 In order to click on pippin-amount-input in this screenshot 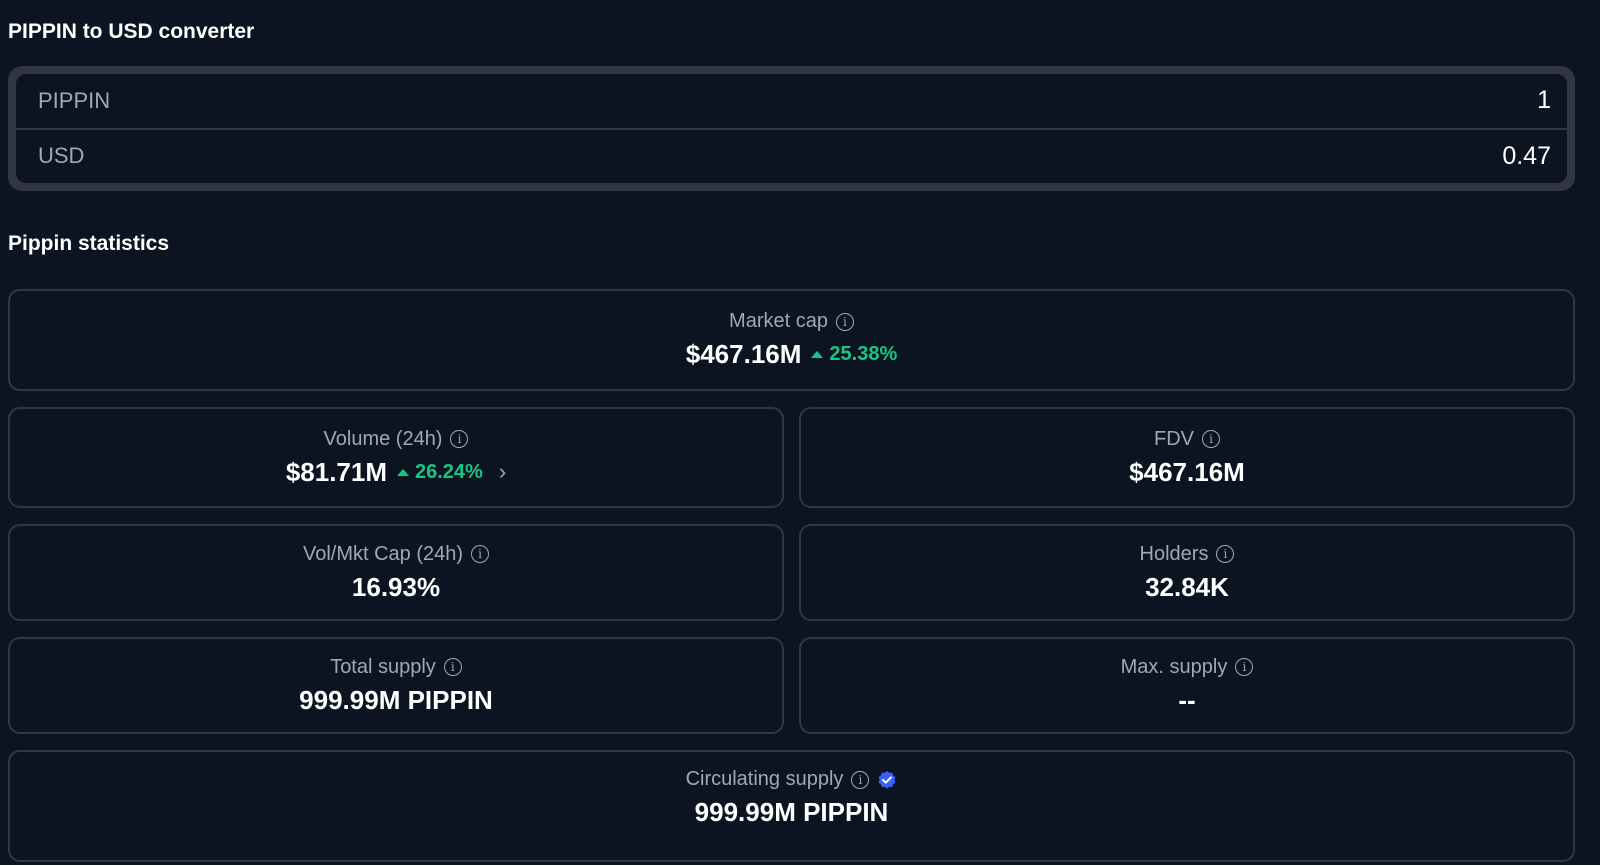, I will do `click(1401, 101)`.